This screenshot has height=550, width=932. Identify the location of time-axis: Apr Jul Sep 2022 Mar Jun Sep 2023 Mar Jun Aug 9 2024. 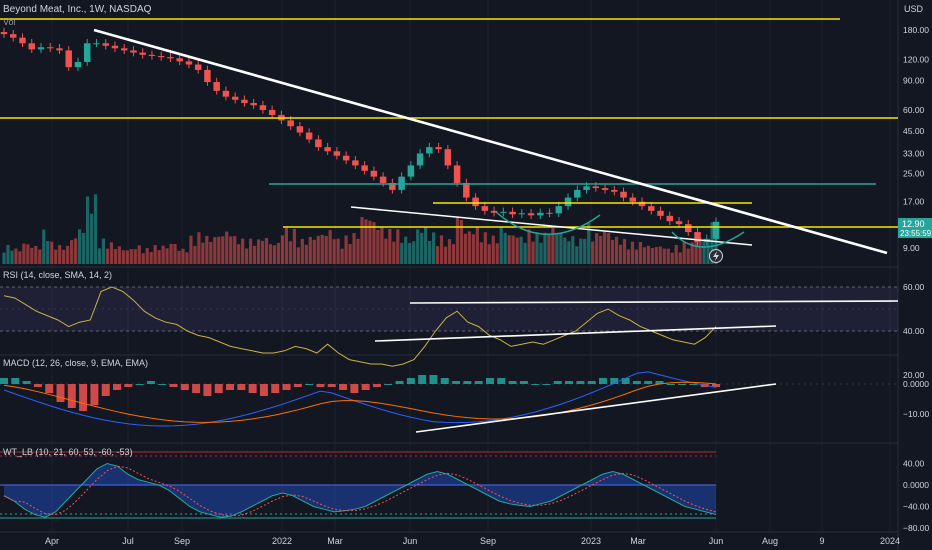
(472, 541).